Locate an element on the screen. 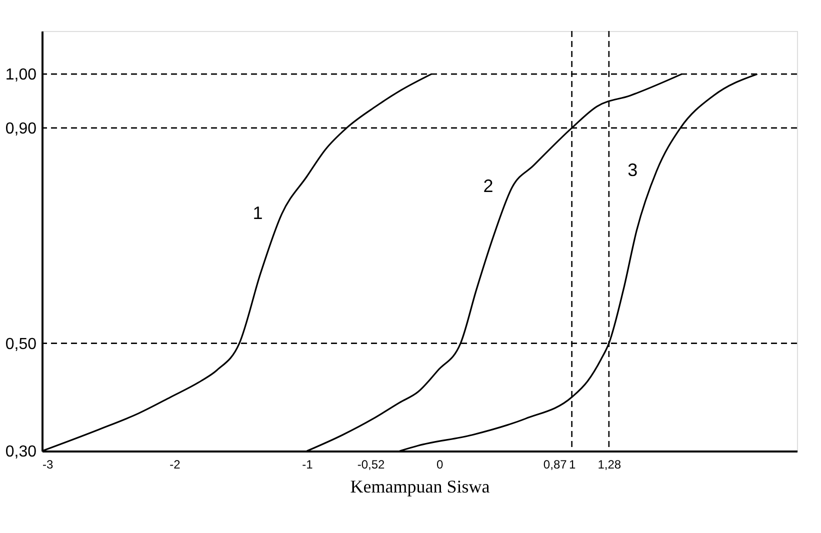 This screenshot has width=821, height=533. series-label: 1 is located at coordinates (257, 213).